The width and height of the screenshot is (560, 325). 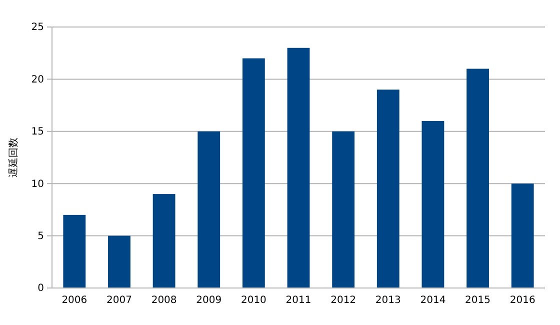 I want to click on y-tick-label: 10, so click(x=37, y=184).